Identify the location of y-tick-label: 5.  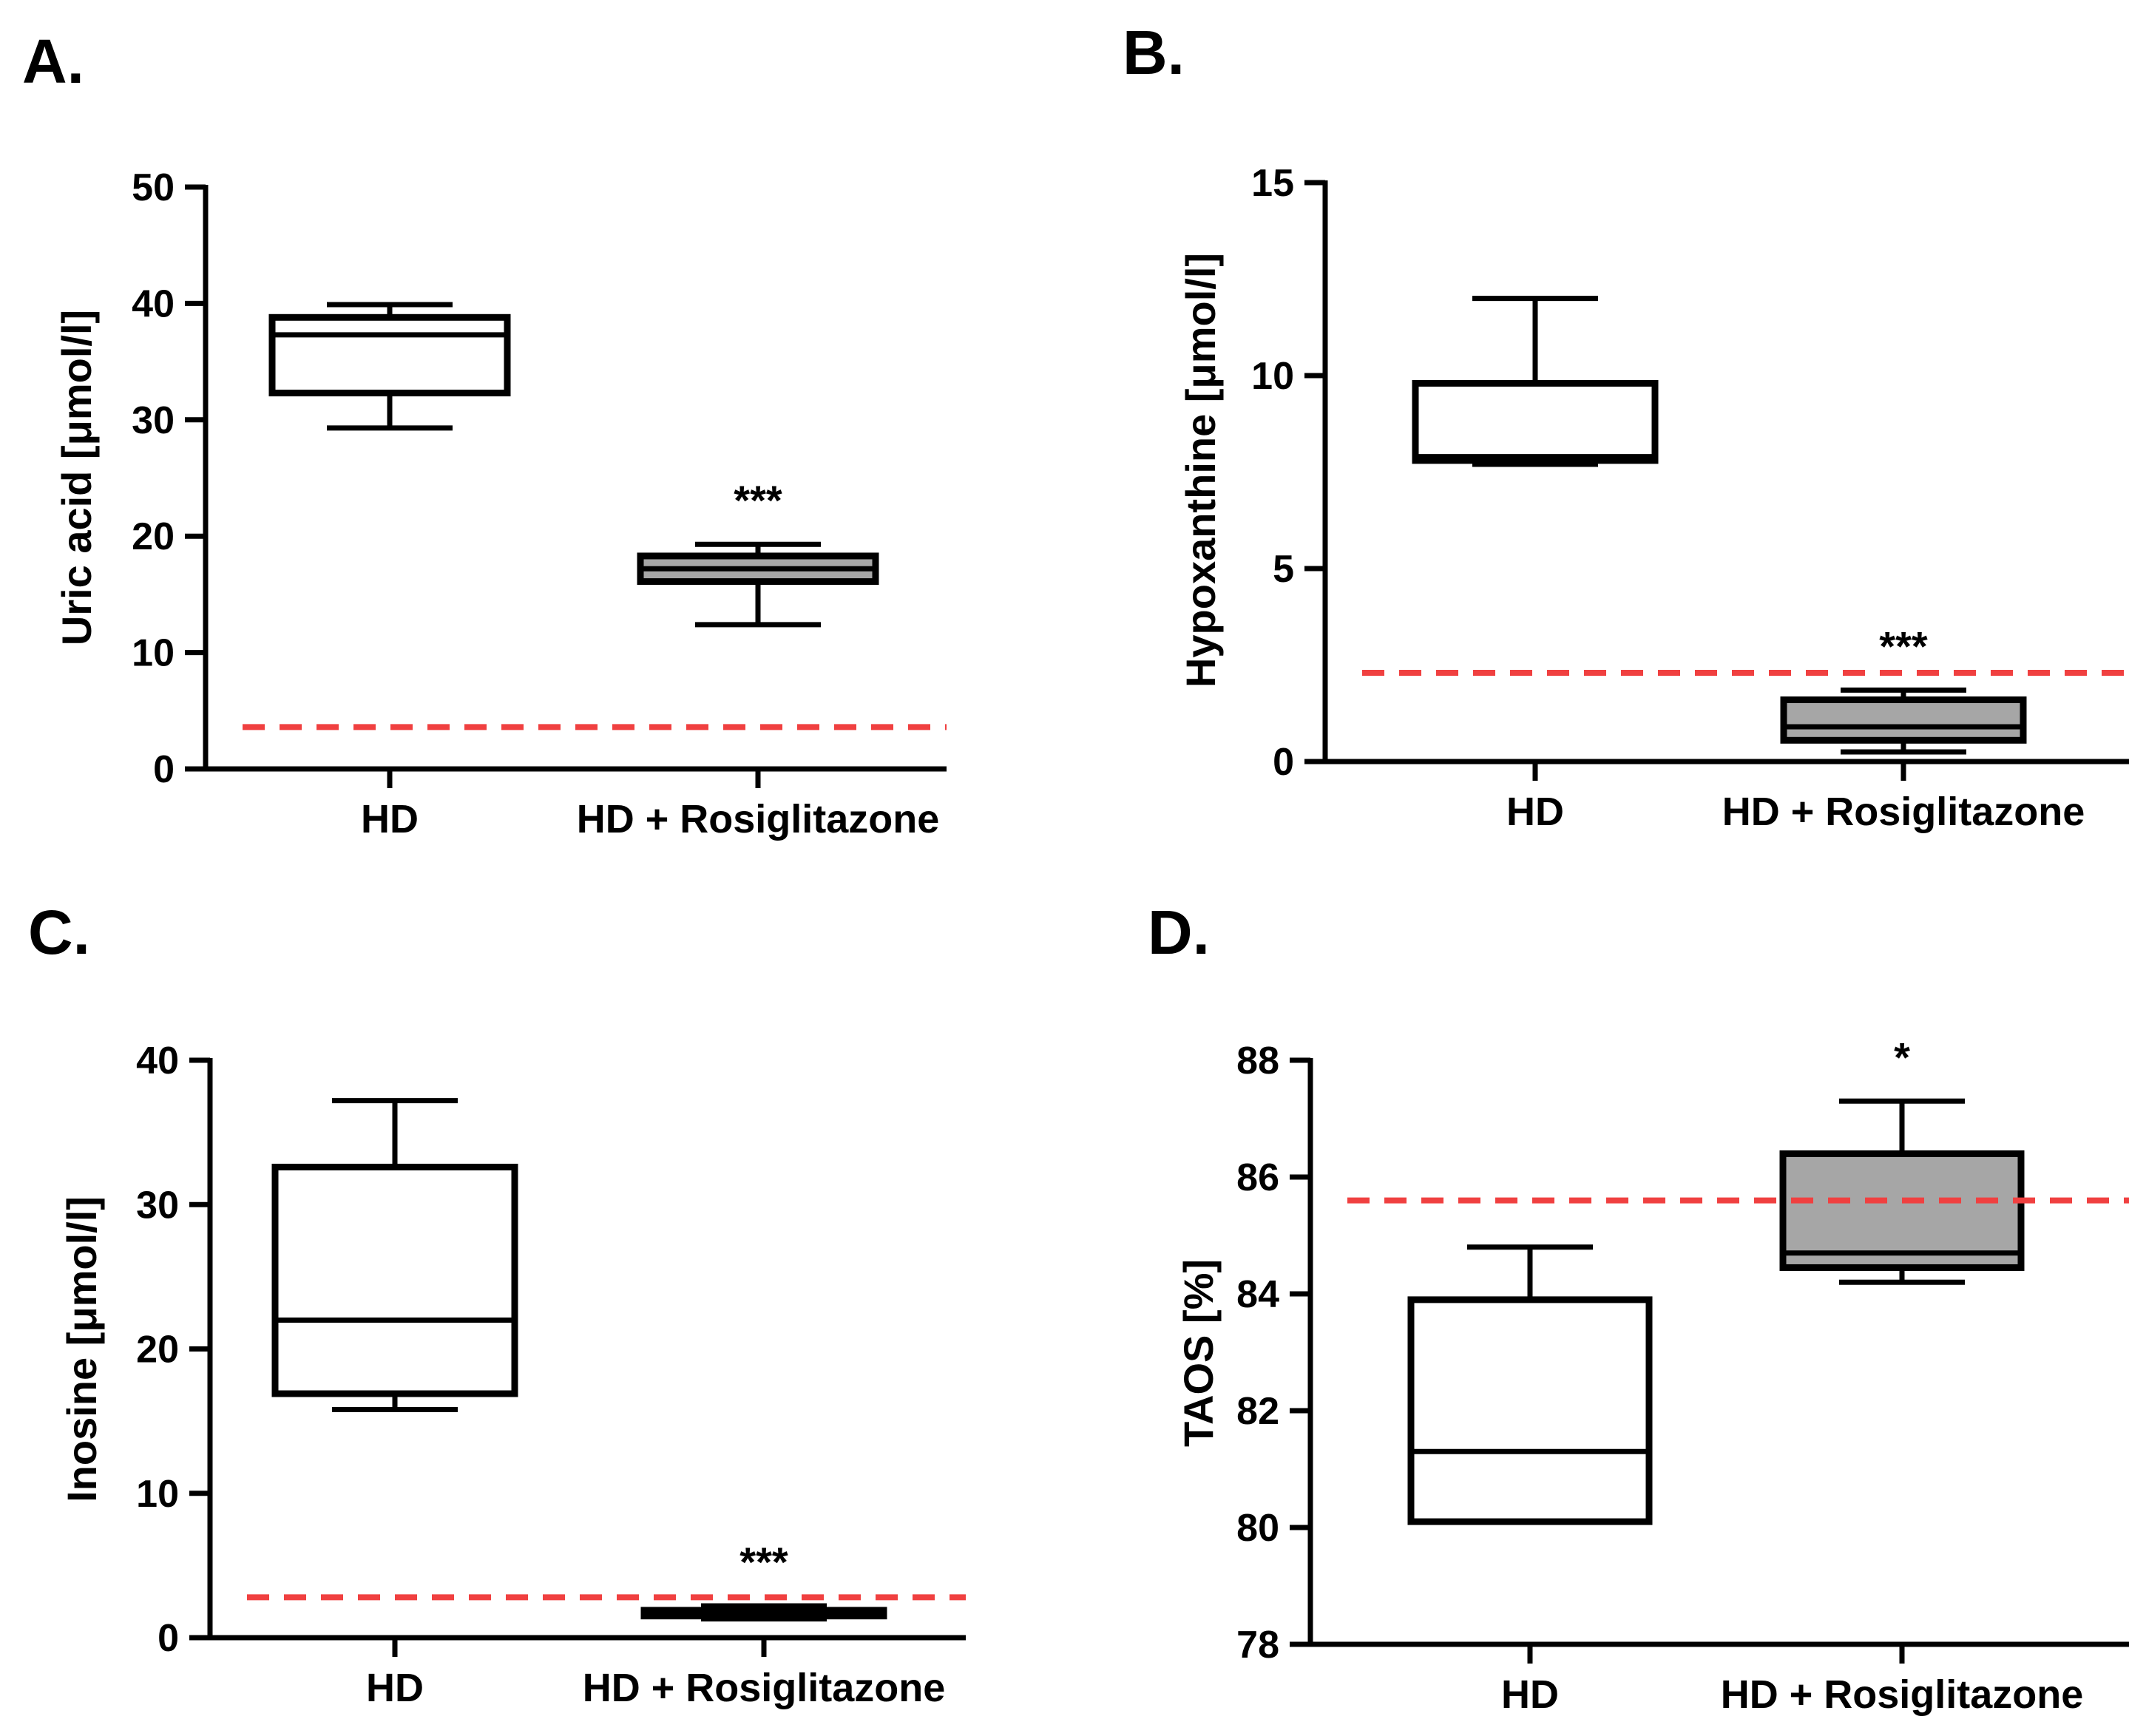
(1283, 569).